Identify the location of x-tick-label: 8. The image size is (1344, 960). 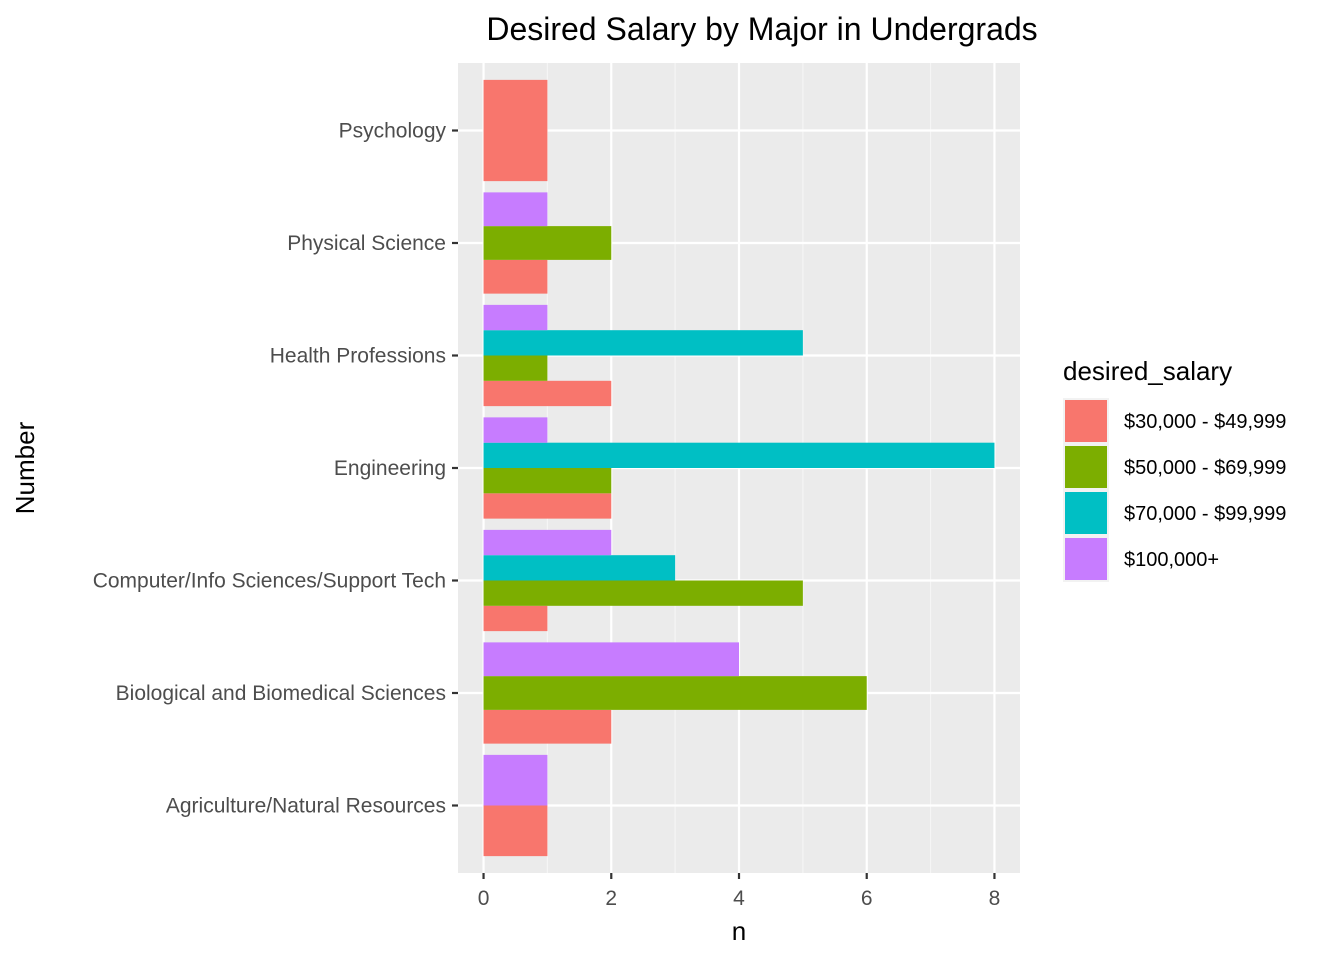
(995, 898).